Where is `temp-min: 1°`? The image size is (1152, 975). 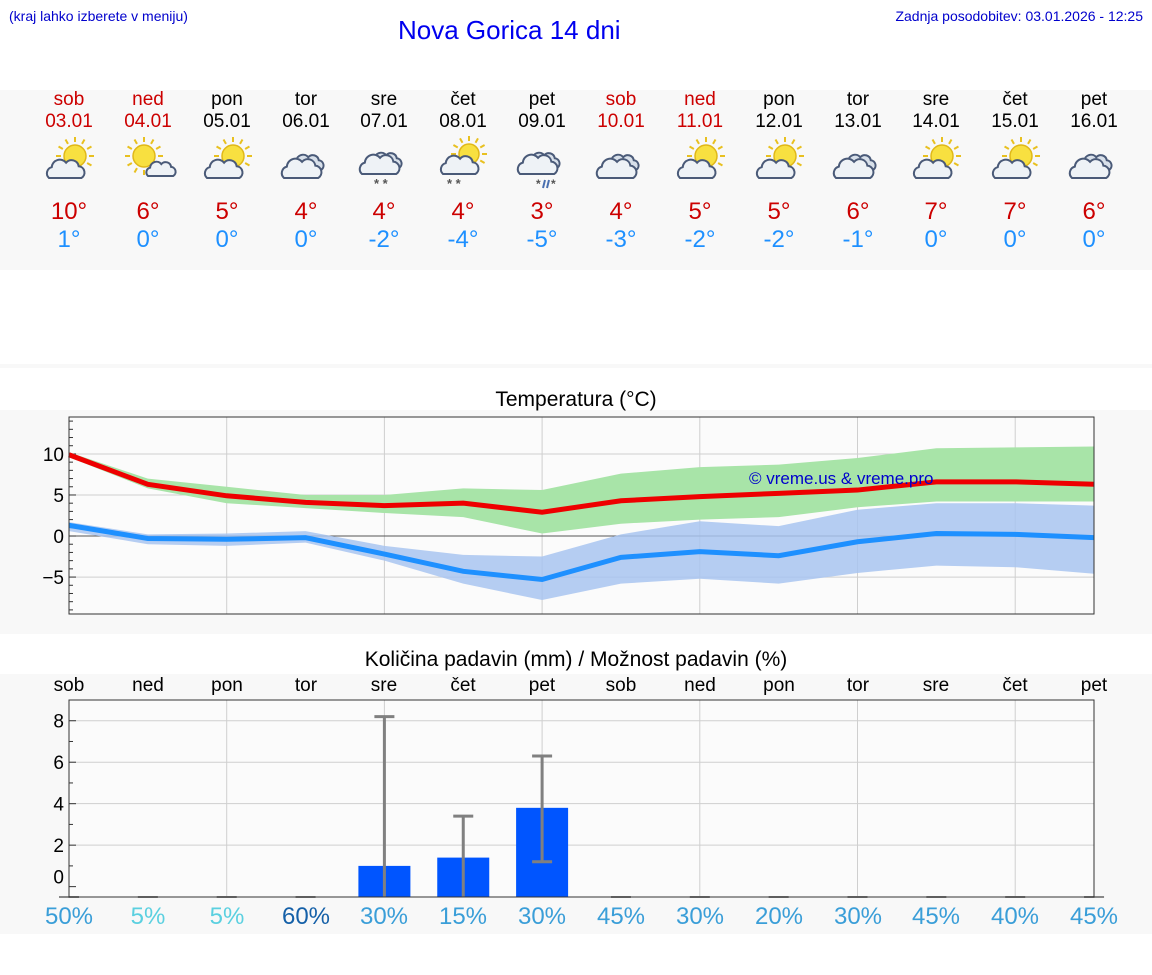 temp-min: 1° is located at coordinates (69, 239).